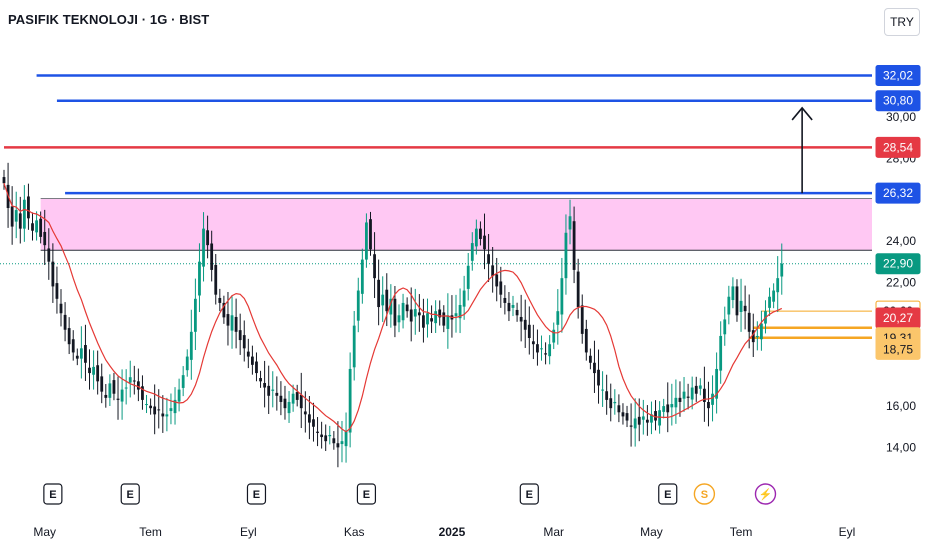  What do you see at coordinates (898, 264) in the screenshot?
I see `price-tag` at bounding box center [898, 264].